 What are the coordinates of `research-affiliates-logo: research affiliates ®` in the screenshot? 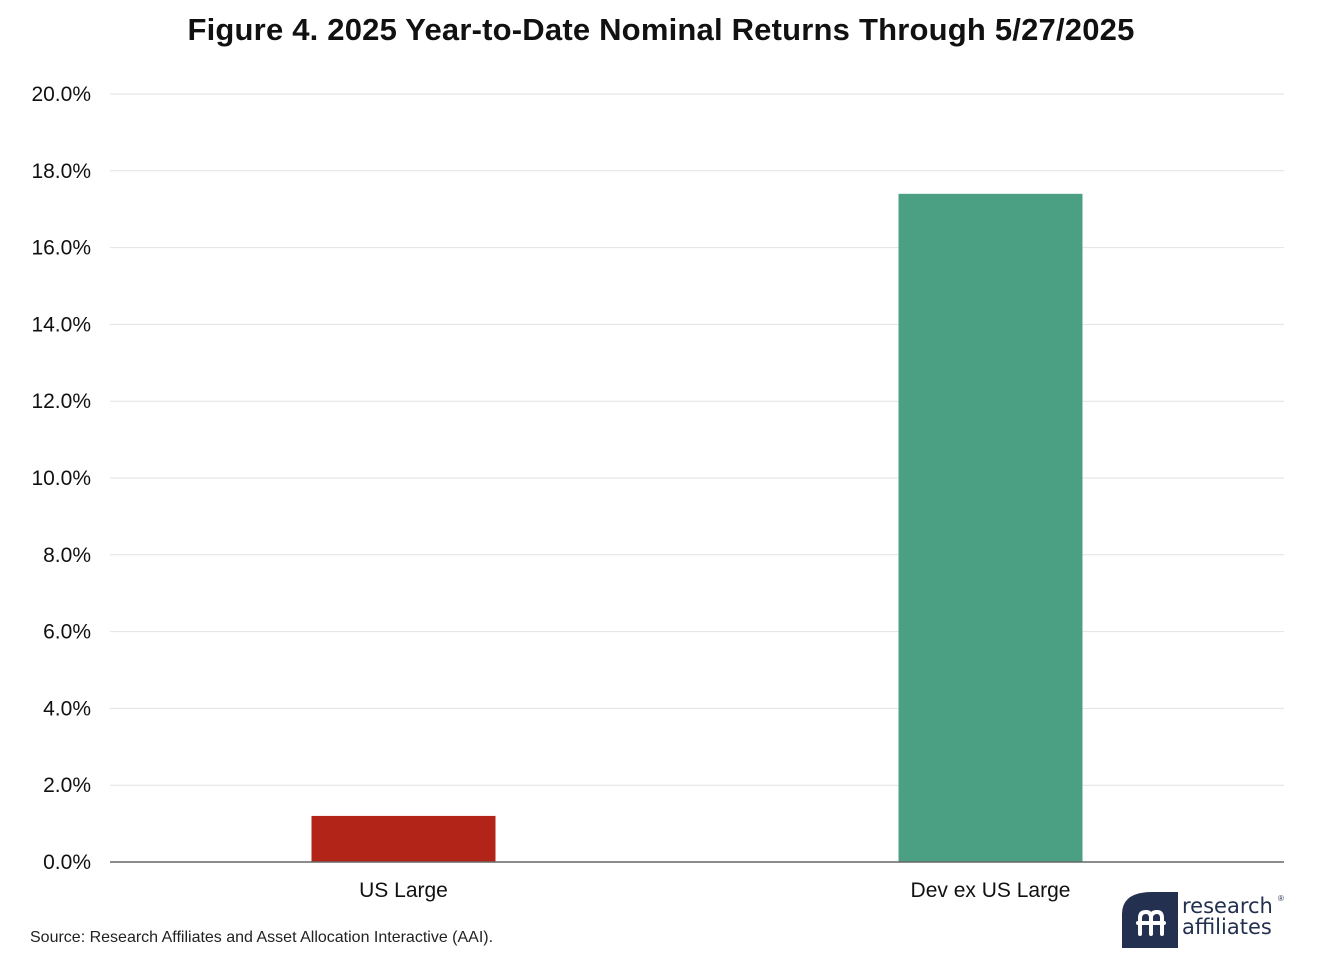 It's located at (1207, 920).